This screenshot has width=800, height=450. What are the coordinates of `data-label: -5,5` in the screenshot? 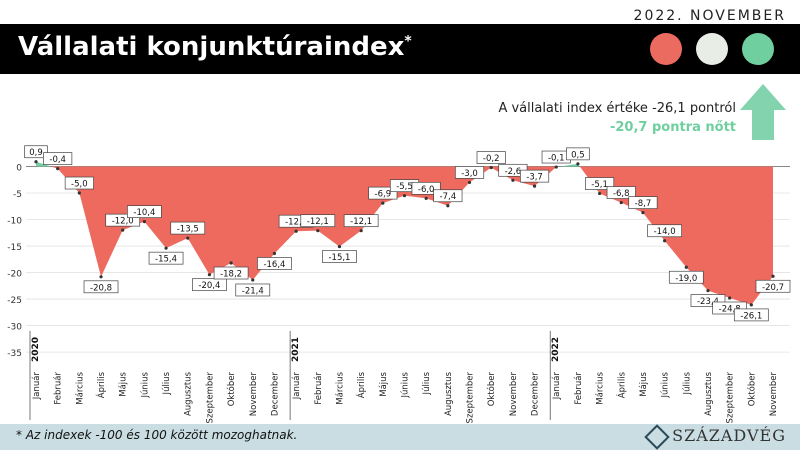 It's located at (404, 187).